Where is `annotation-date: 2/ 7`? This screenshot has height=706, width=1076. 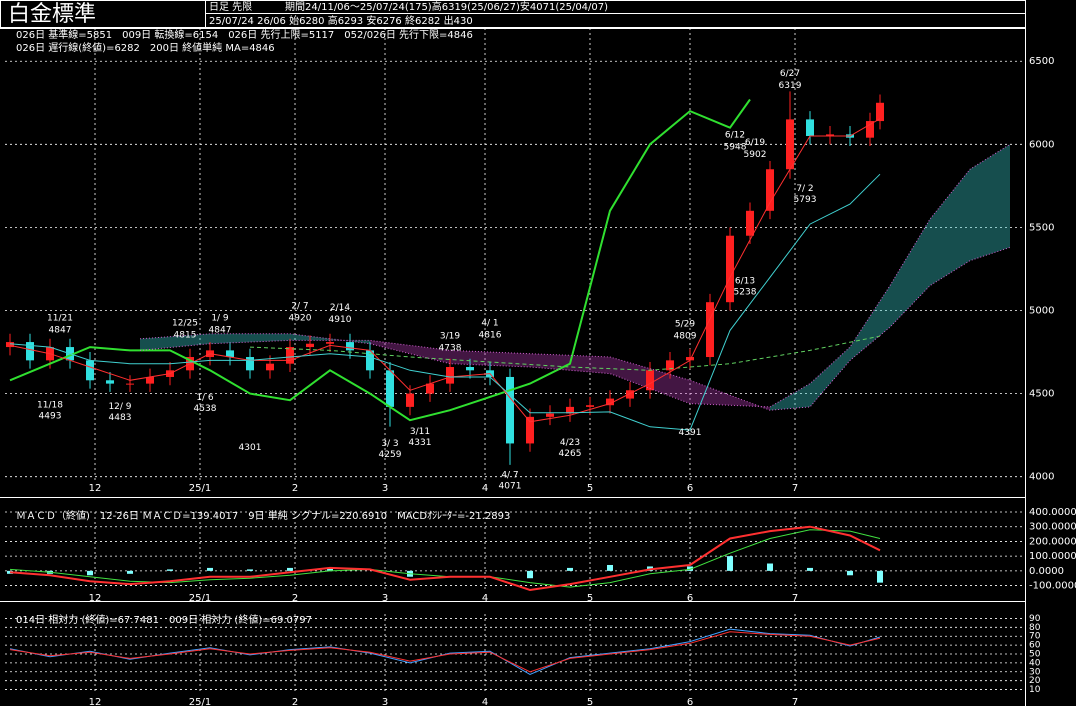
annotation-date: 2/ 7 is located at coordinates (299, 306).